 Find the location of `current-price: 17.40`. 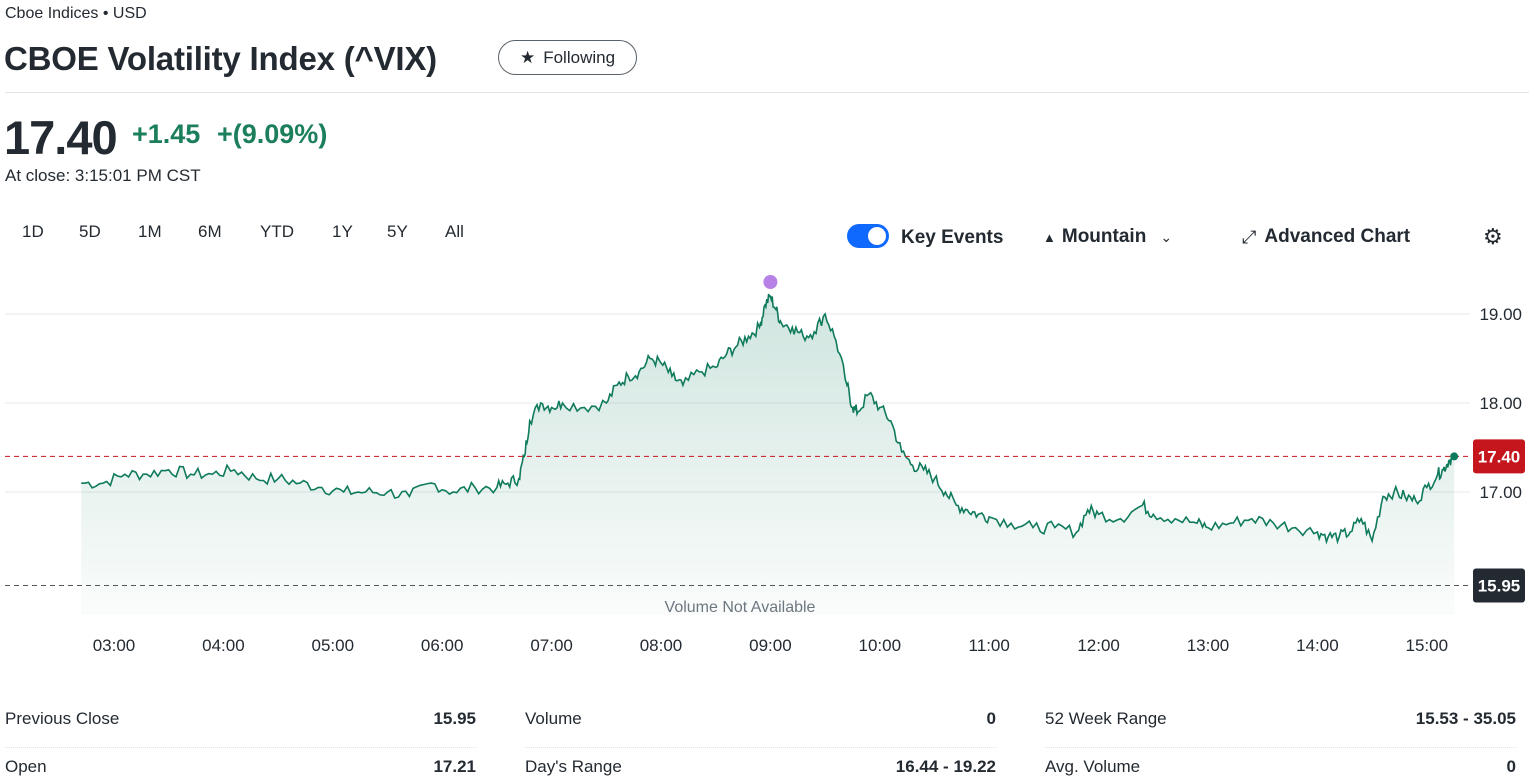

current-price: 17.40 is located at coordinates (61, 137).